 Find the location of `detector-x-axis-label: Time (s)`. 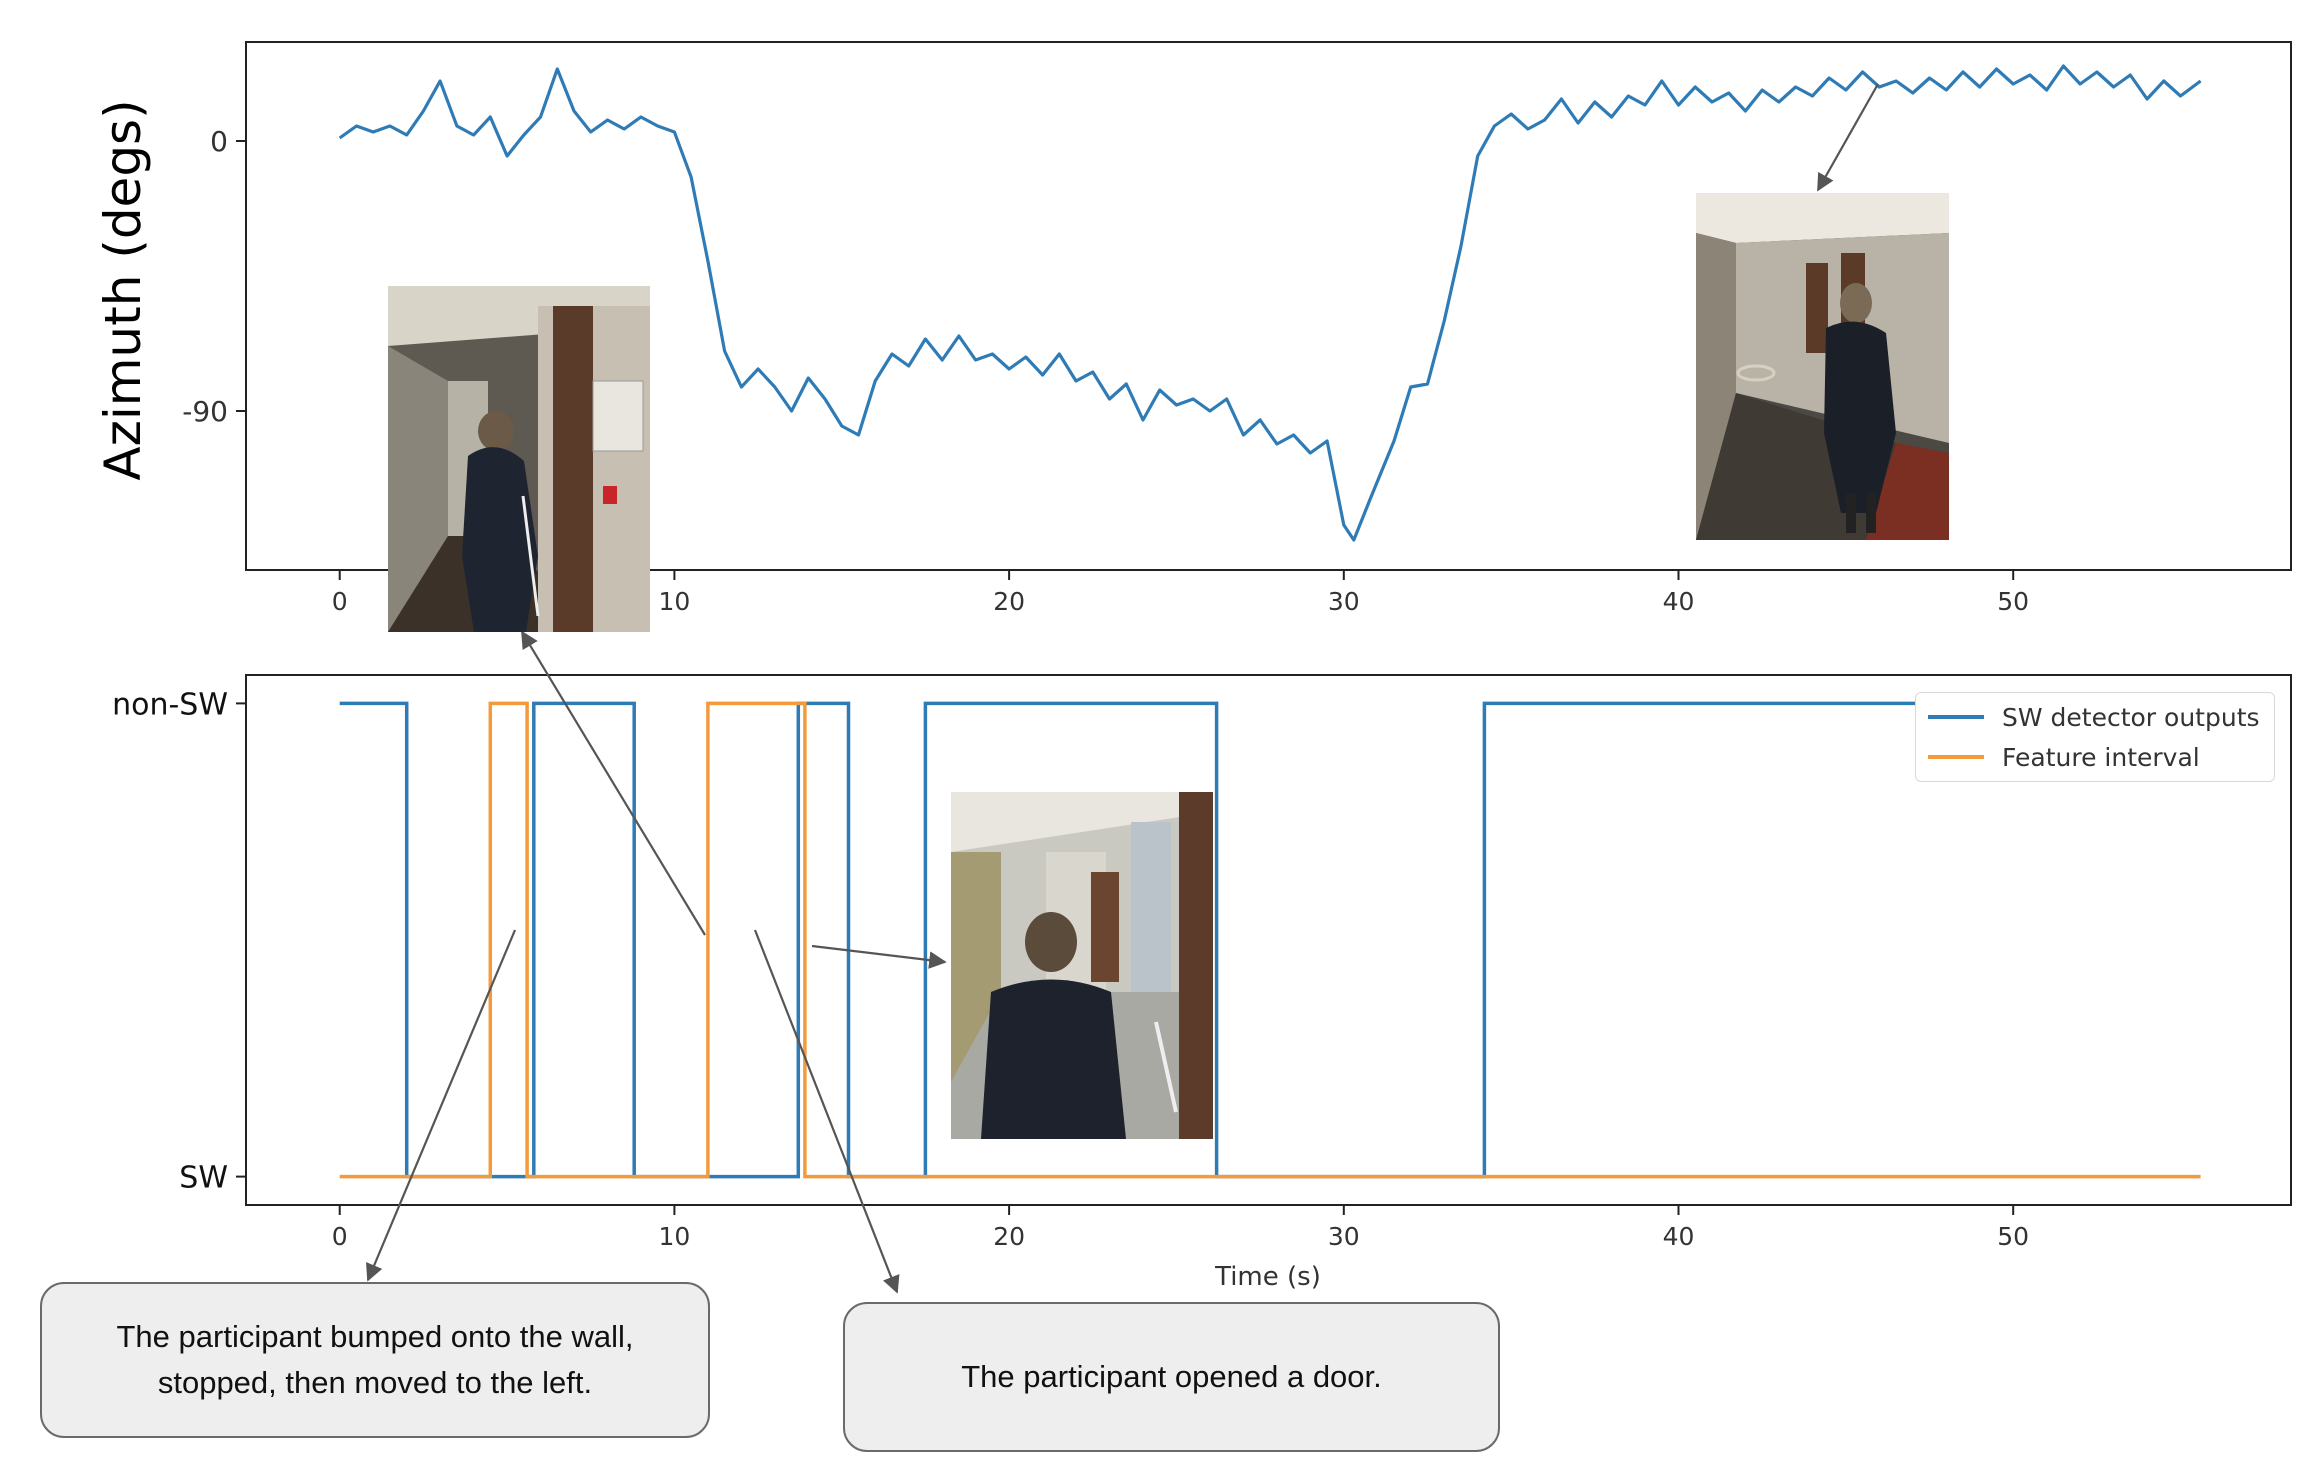

detector-x-axis-label: Time (s) is located at coordinates (1267, 1277).